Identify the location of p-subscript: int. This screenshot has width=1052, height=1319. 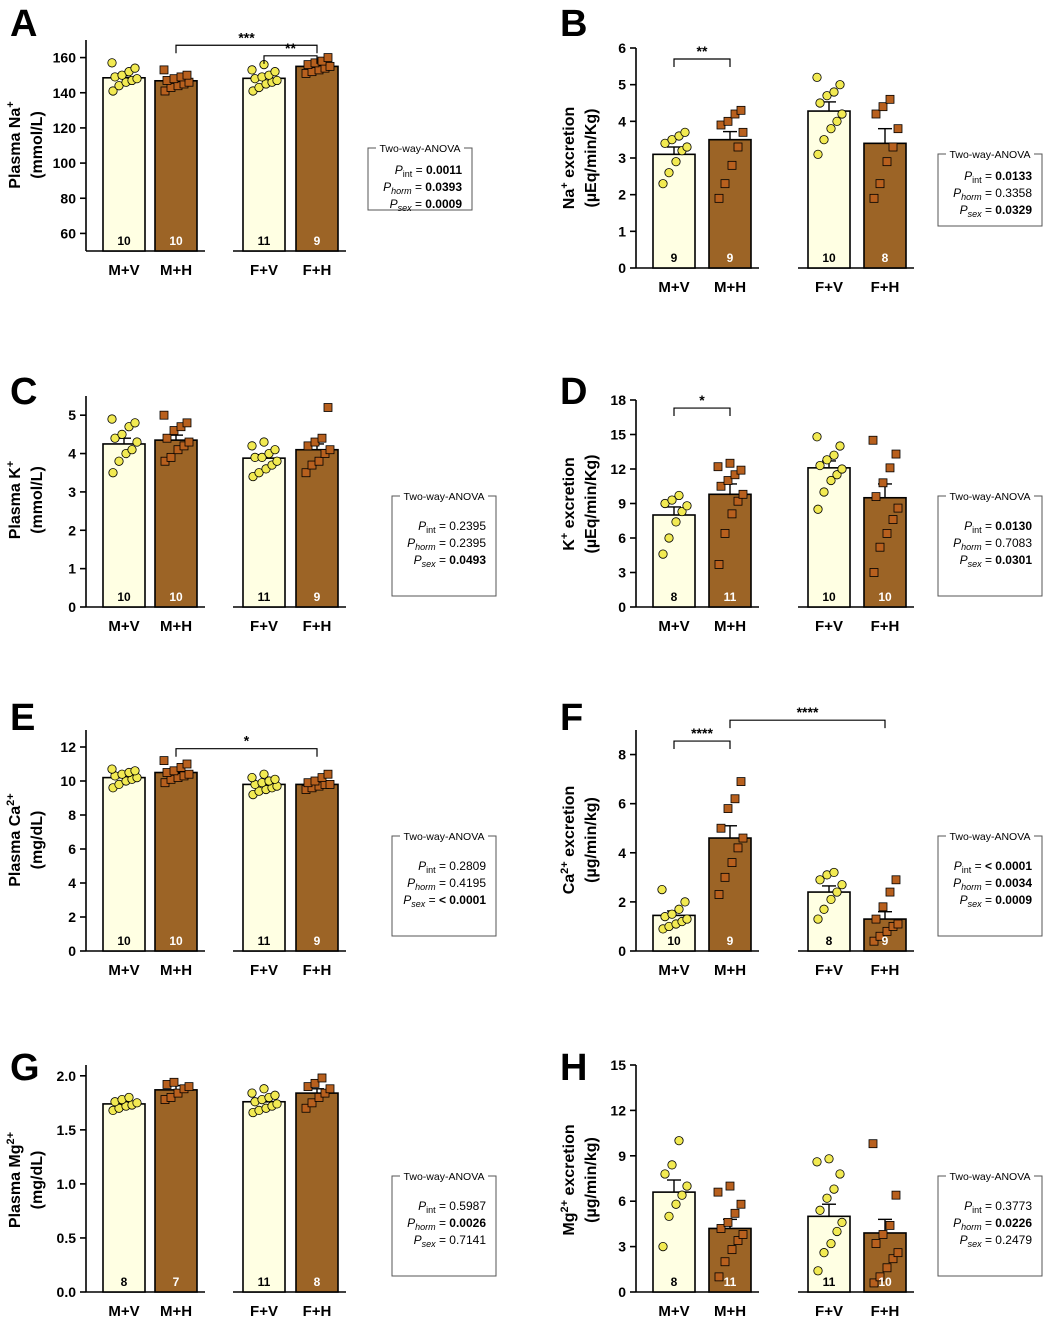
(408, 174).